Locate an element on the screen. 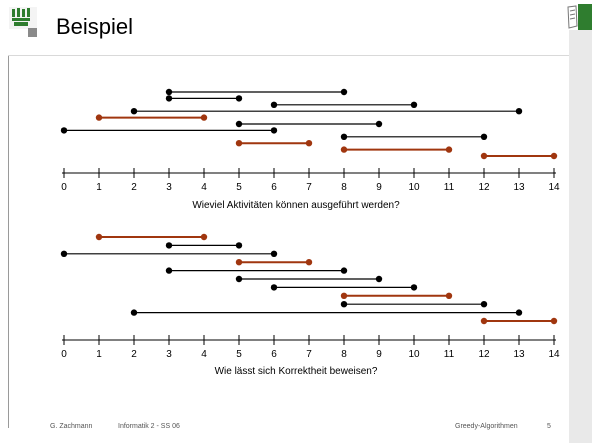  footer-page: 5 is located at coordinates (549, 426).